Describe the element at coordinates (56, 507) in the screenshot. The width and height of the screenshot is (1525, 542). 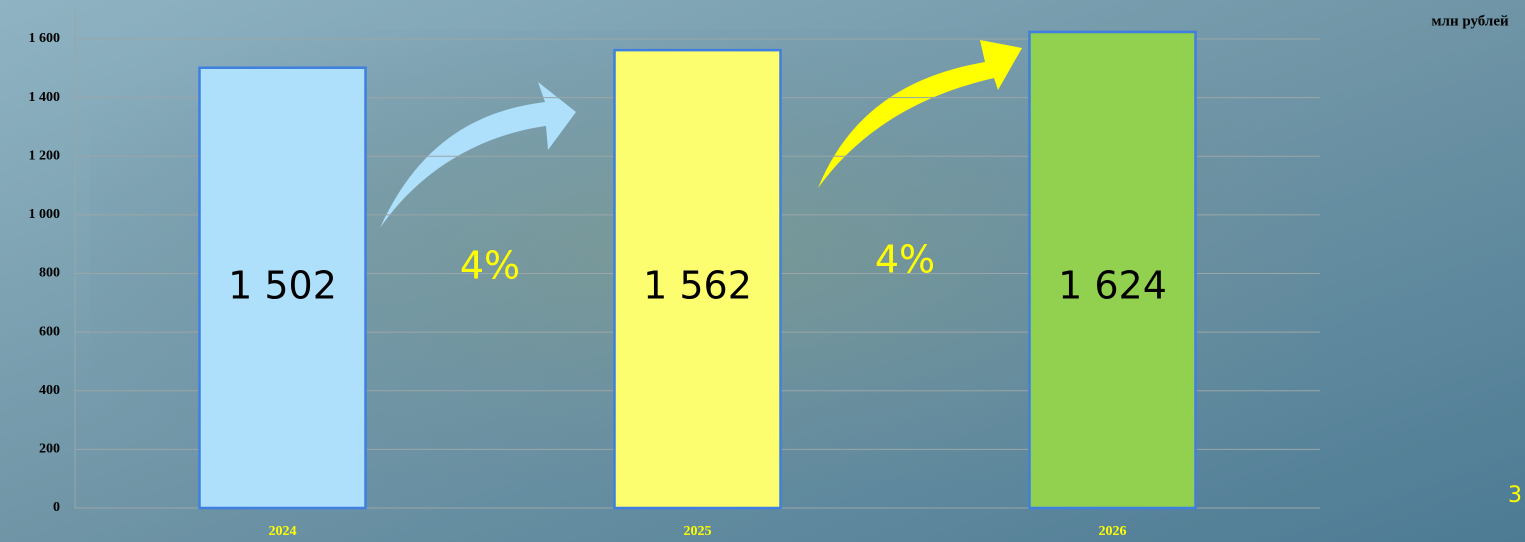
I see `y-tick-label: 0` at that location.